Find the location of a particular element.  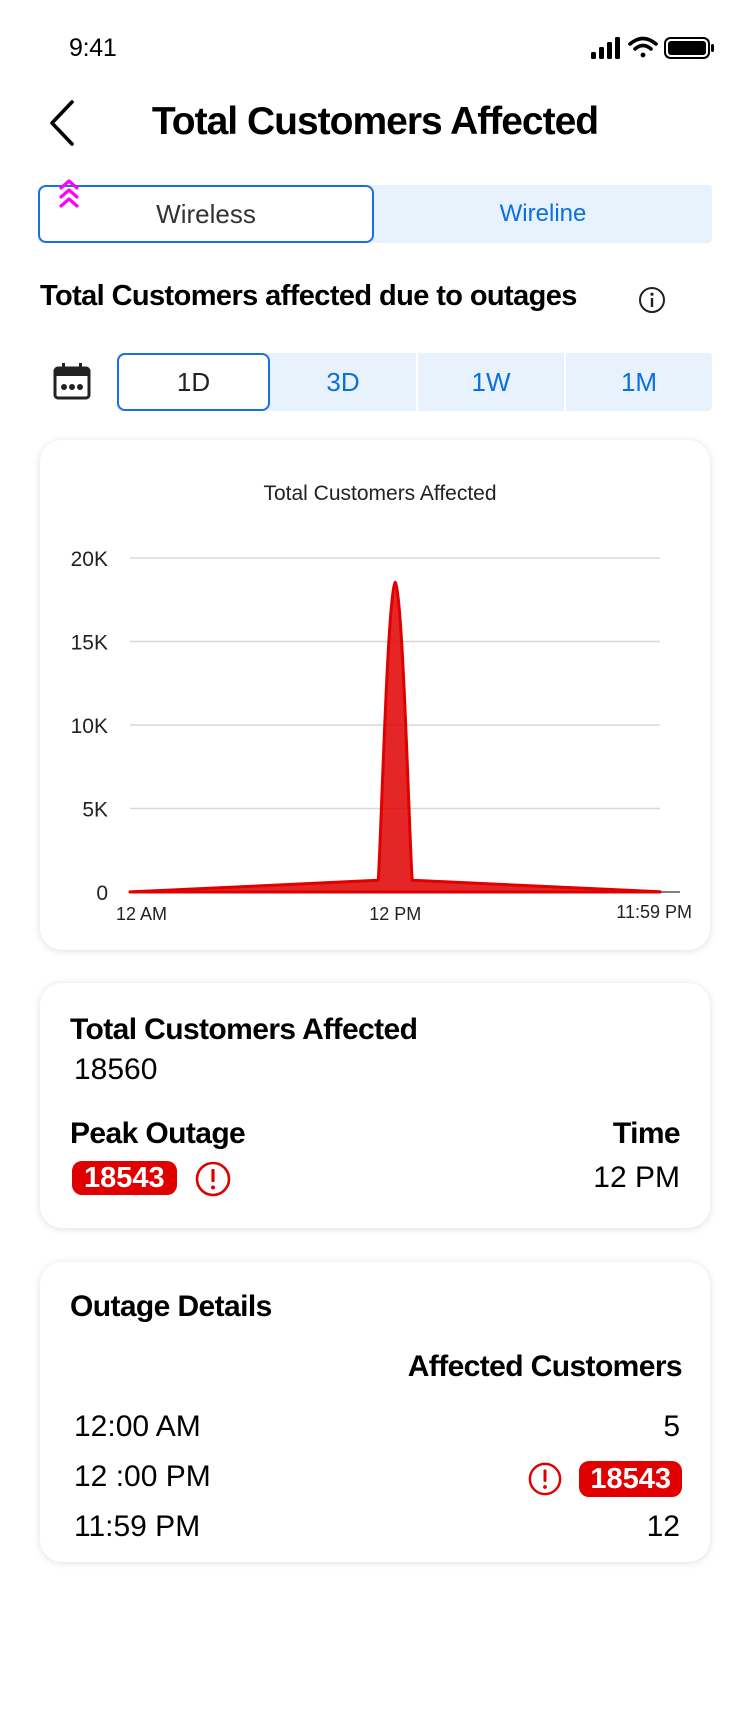

drag-handle-icon is located at coordinates (69, 193).